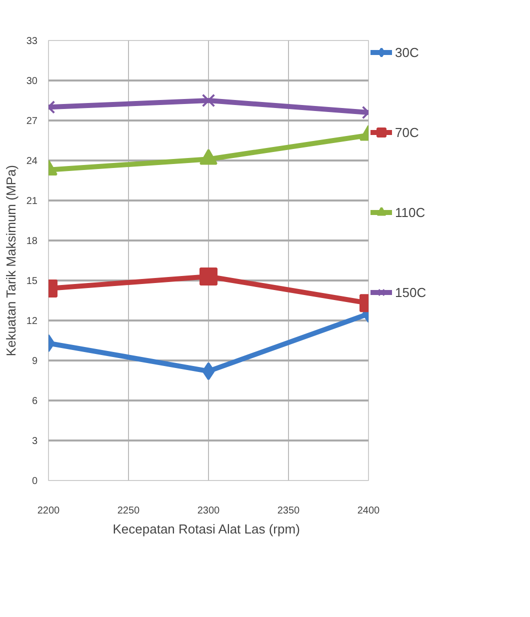 This screenshot has width=530, height=617. I want to click on y-tick-label: 27, so click(32, 121).